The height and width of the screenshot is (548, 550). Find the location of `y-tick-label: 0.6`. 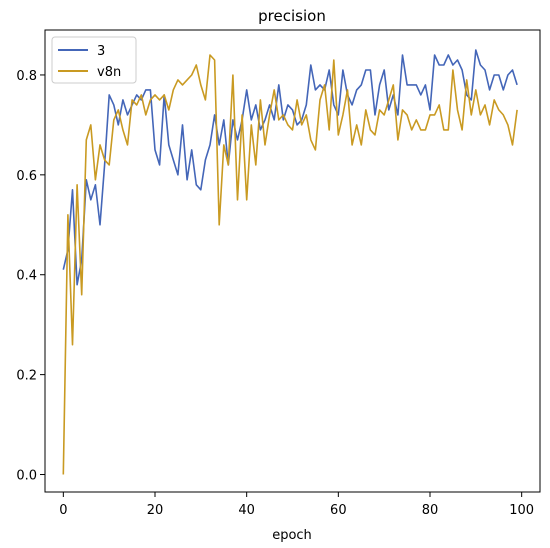

y-tick-label: 0.6 is located at coordinates (26, 176).